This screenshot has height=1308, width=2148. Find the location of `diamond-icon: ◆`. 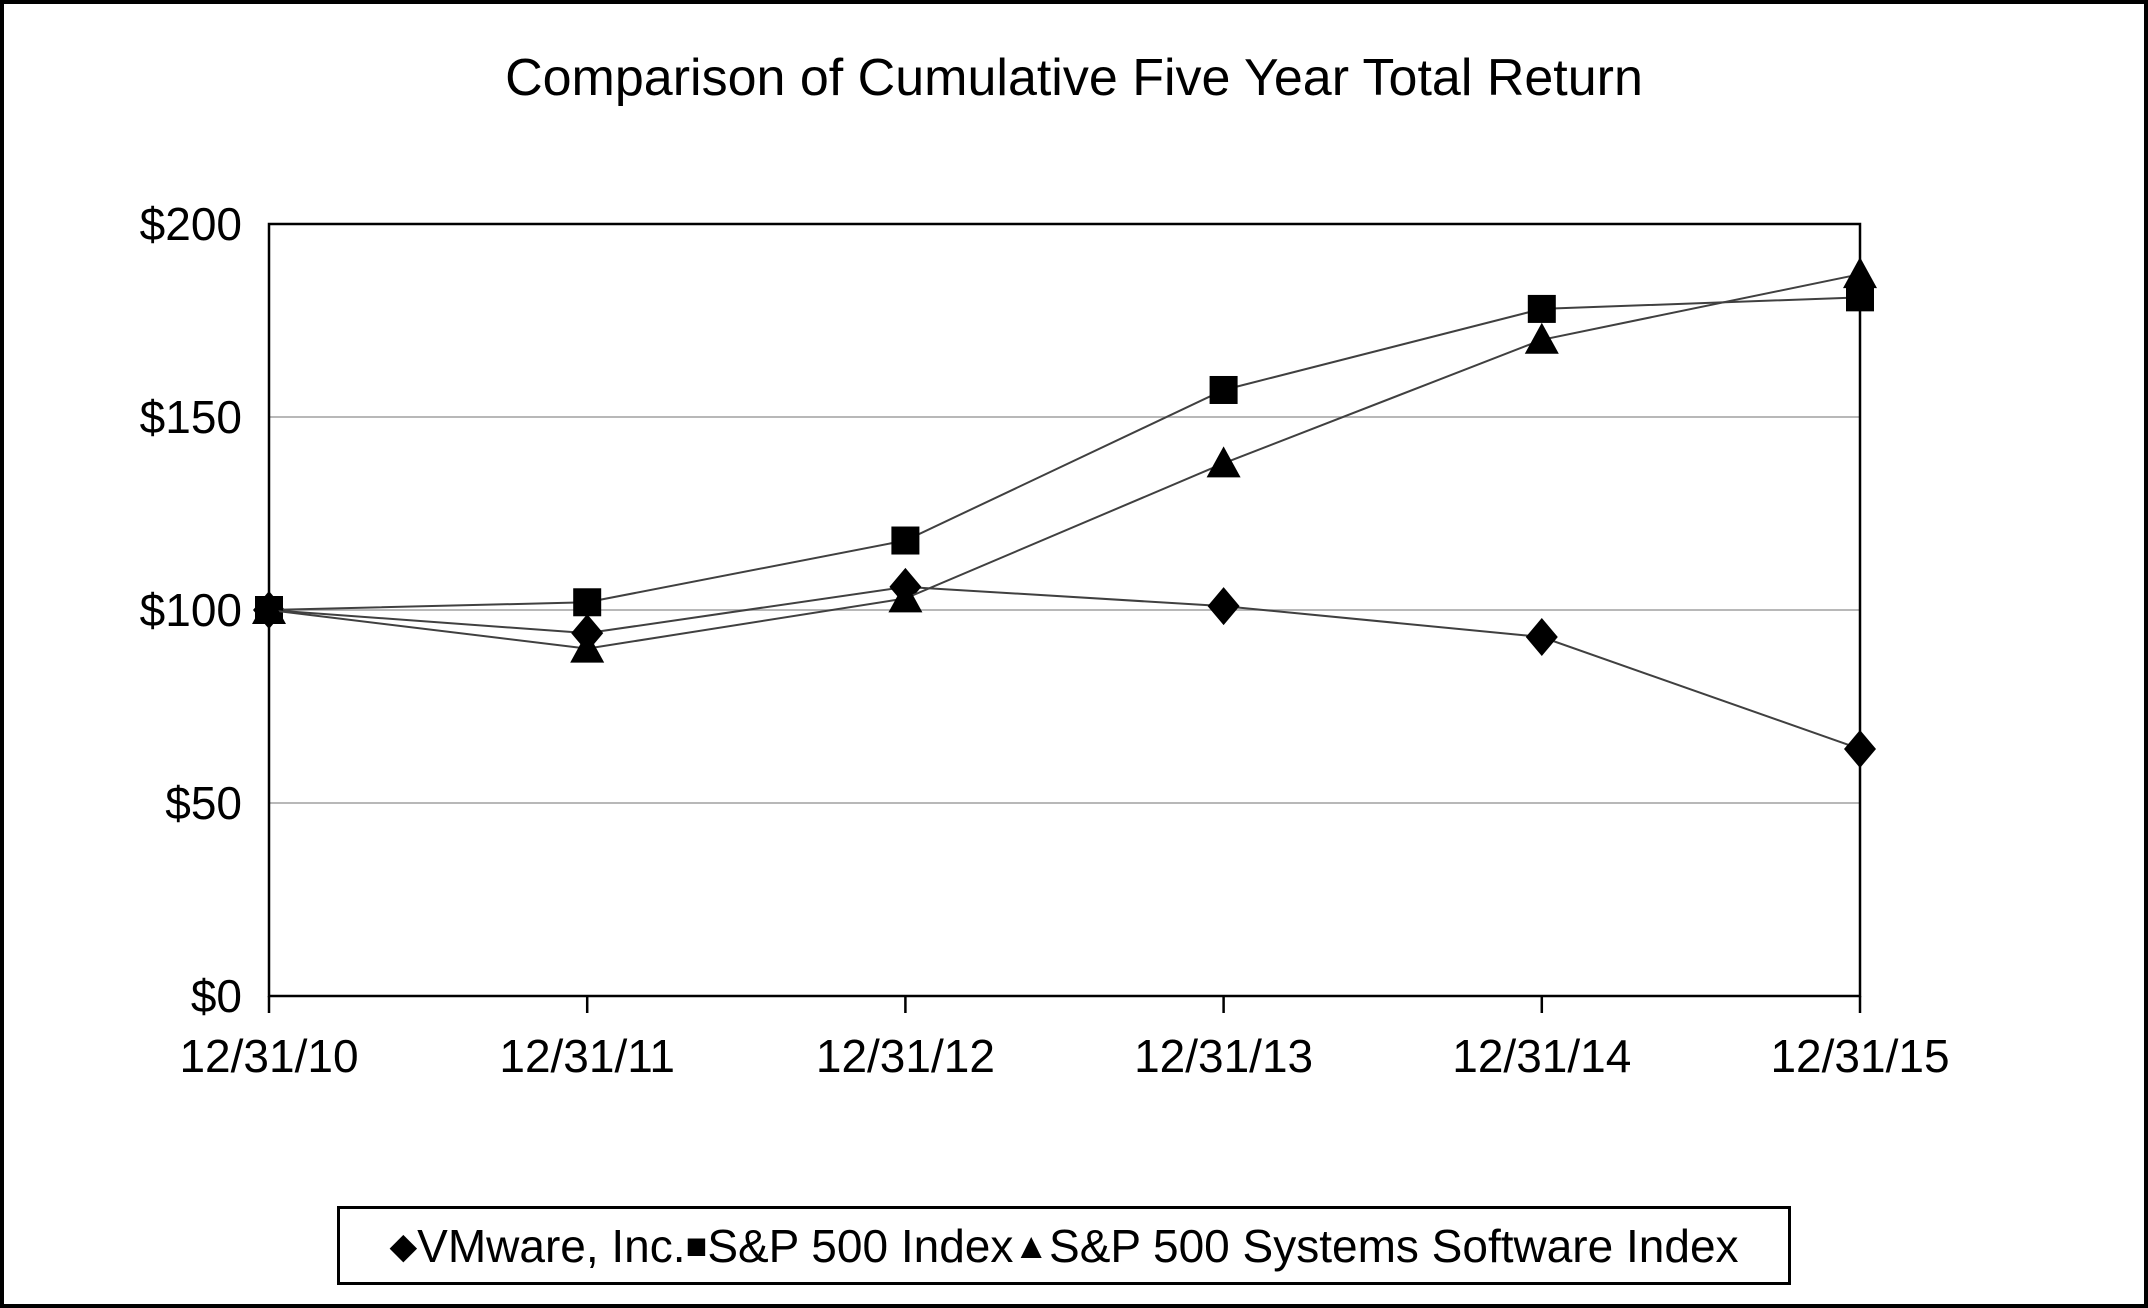

diamond-icon: ◆ is located at coordinates (403, 1245).